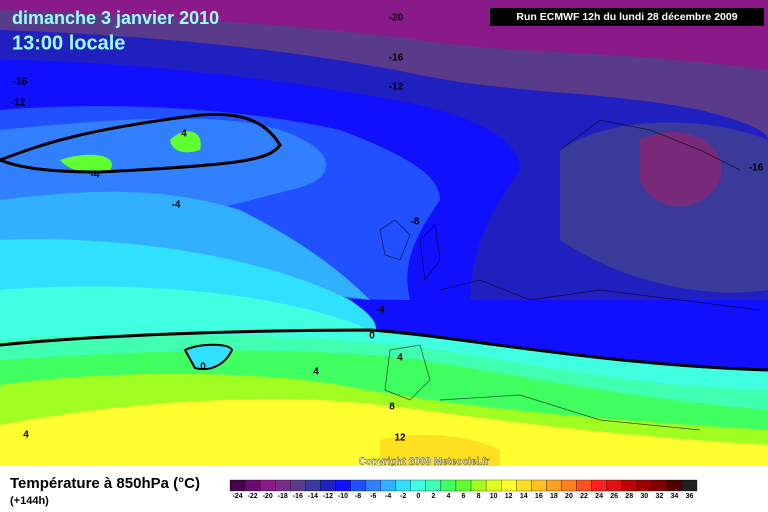 Image resolution: width=768 pixels, height=512 pixels. Describe the element at coordinates (479, 496) in the screenshot. I see `scale-label: 8` at that location.